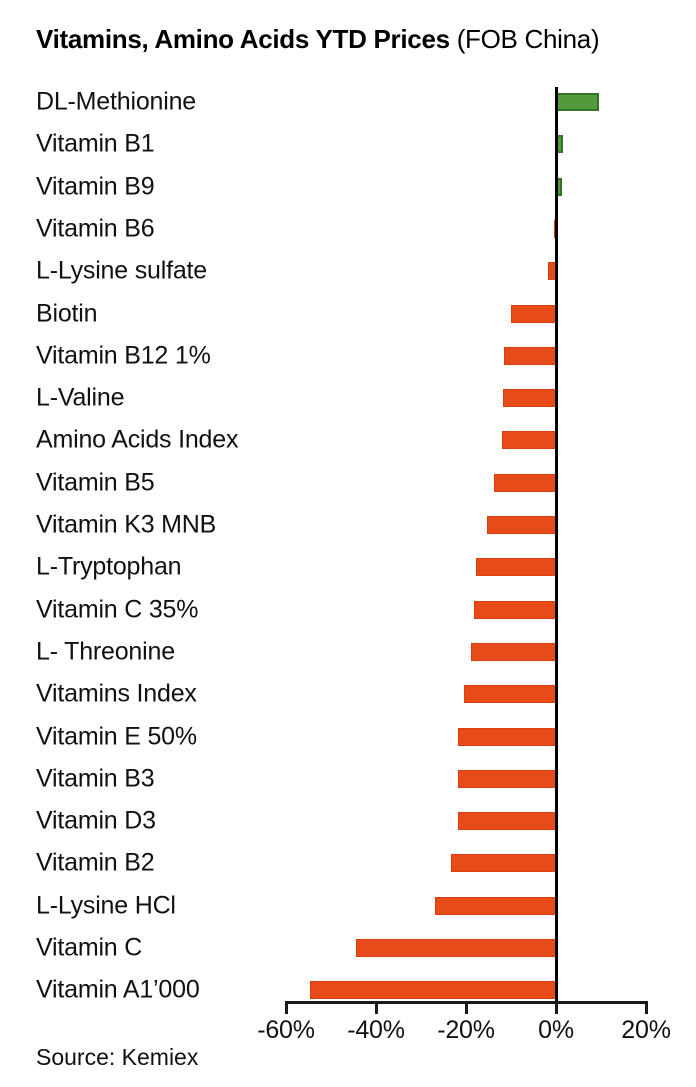 The image size is (696, 1087). I want to click on x-axis-tick-label: -60%, so click(286, 1030).